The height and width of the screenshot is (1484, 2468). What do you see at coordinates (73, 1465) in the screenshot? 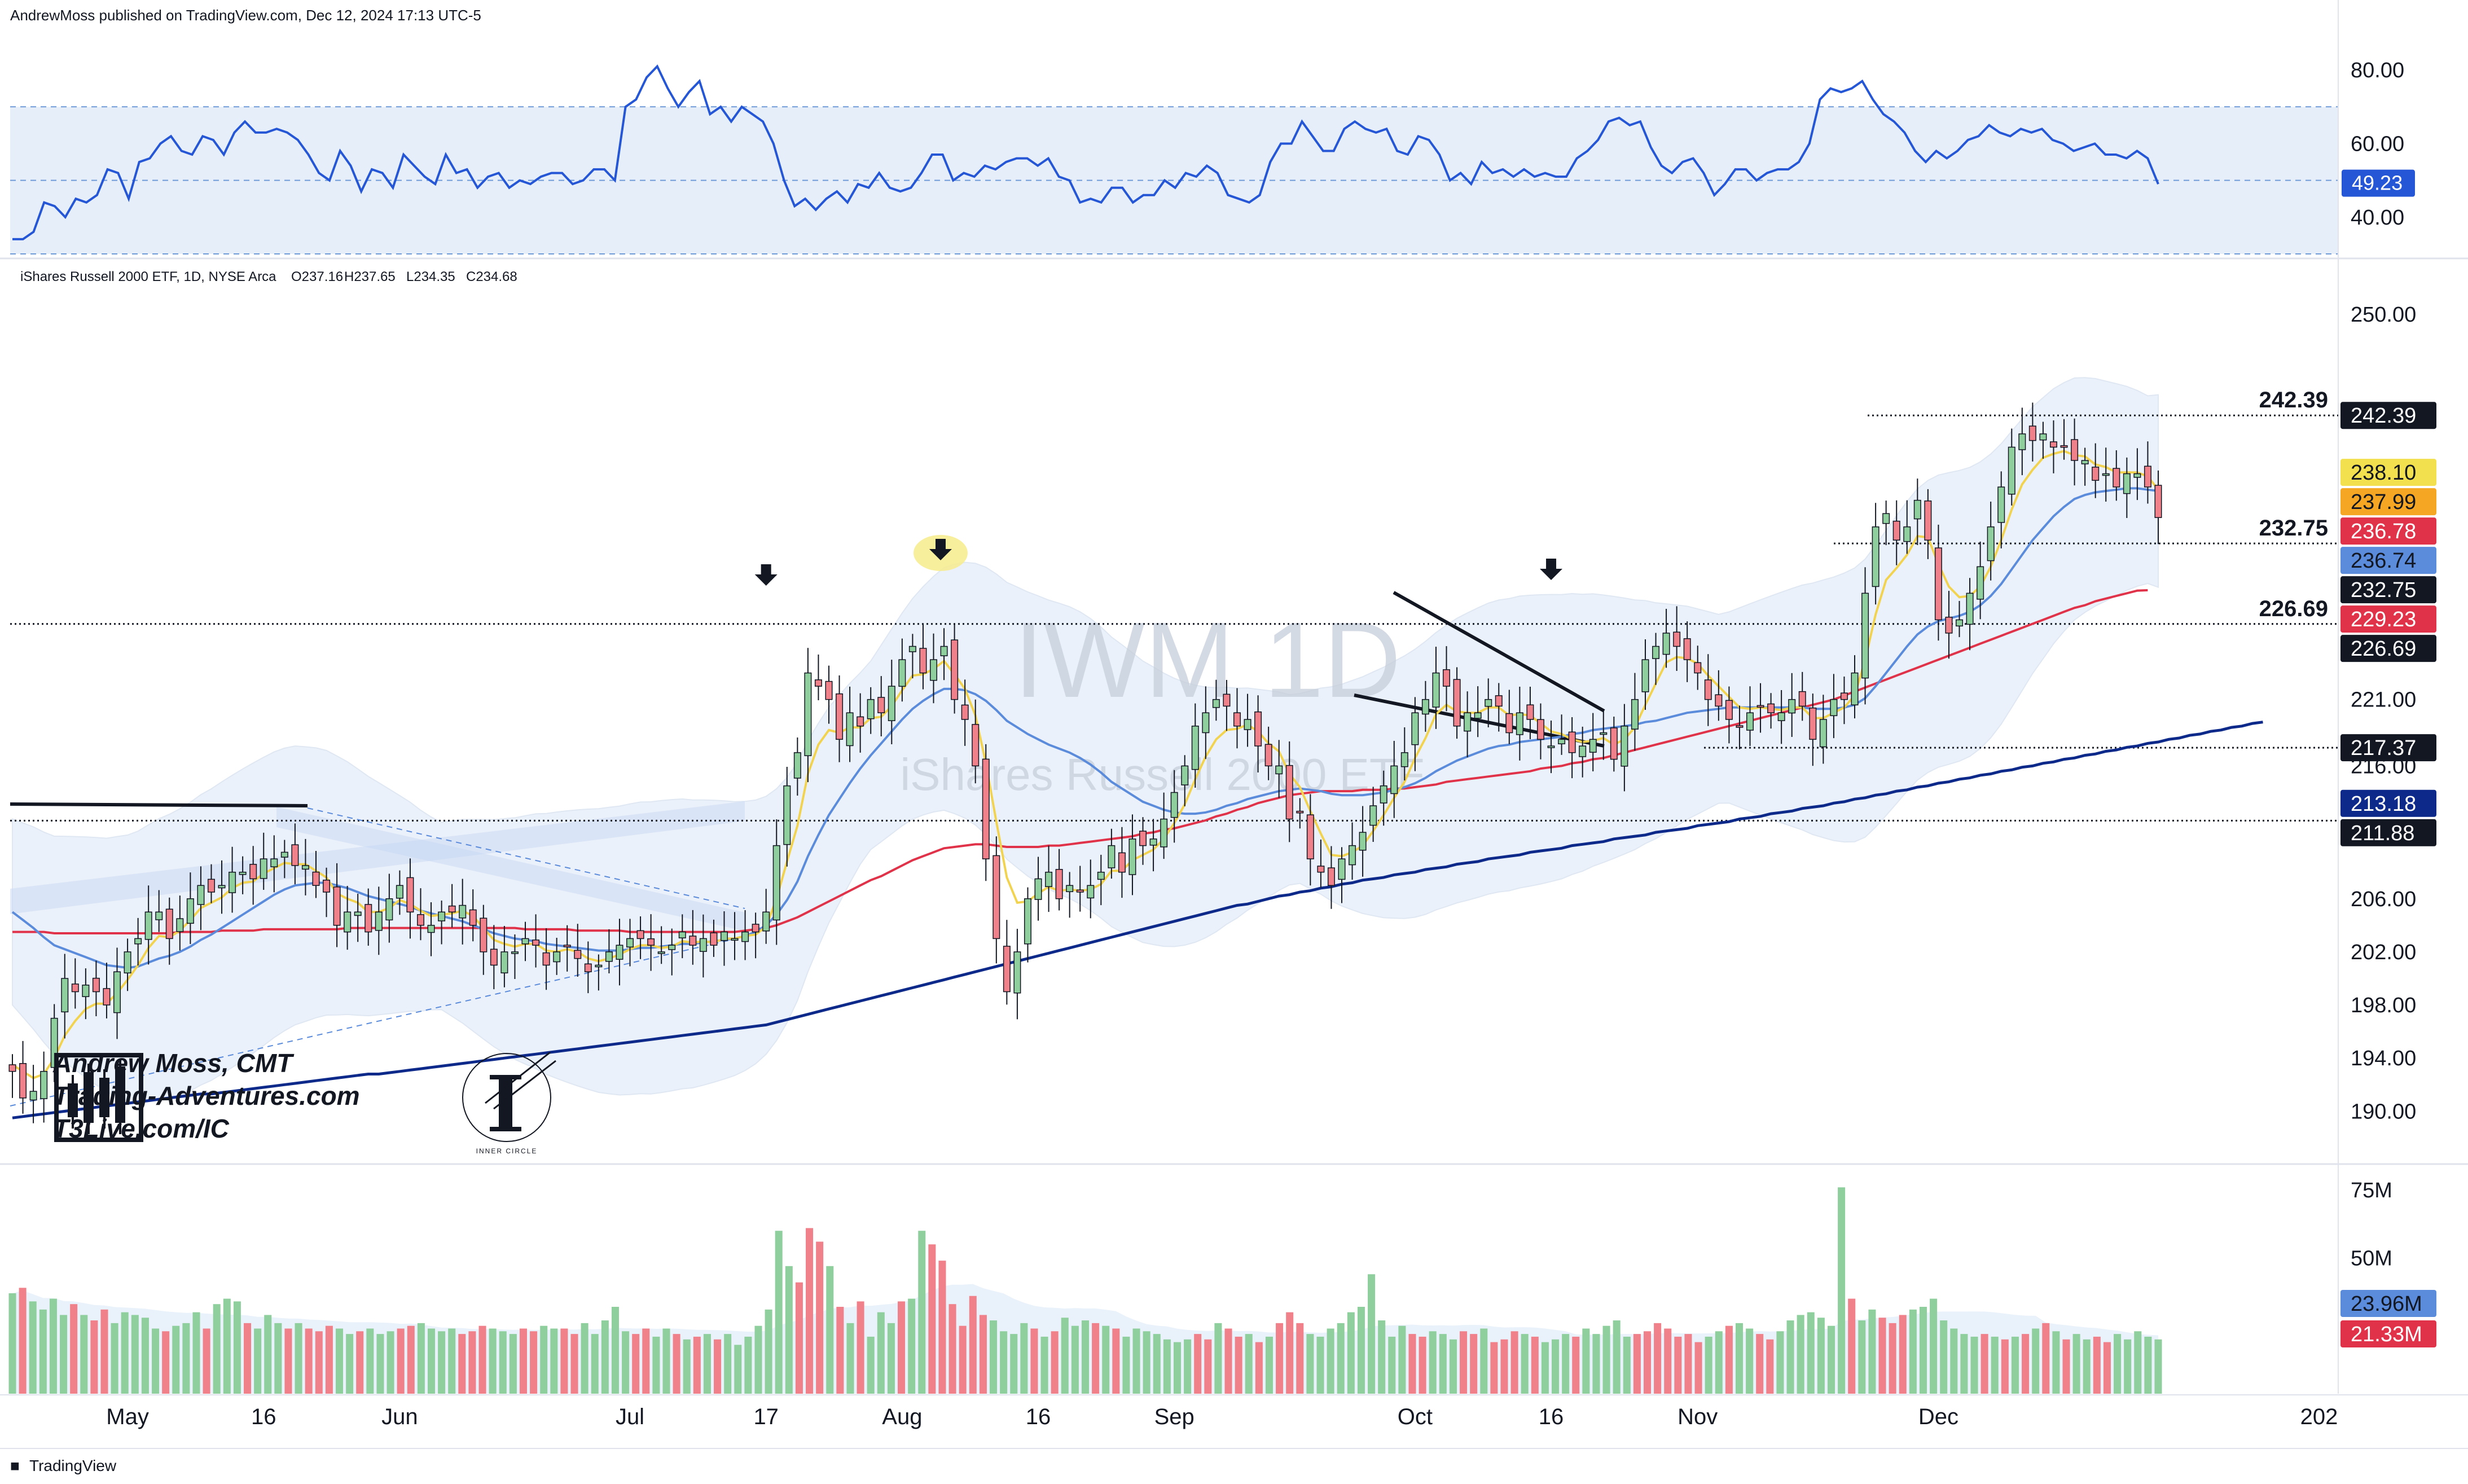
I see `footer-brand: TradingView` at bounding box center [73, 1465].